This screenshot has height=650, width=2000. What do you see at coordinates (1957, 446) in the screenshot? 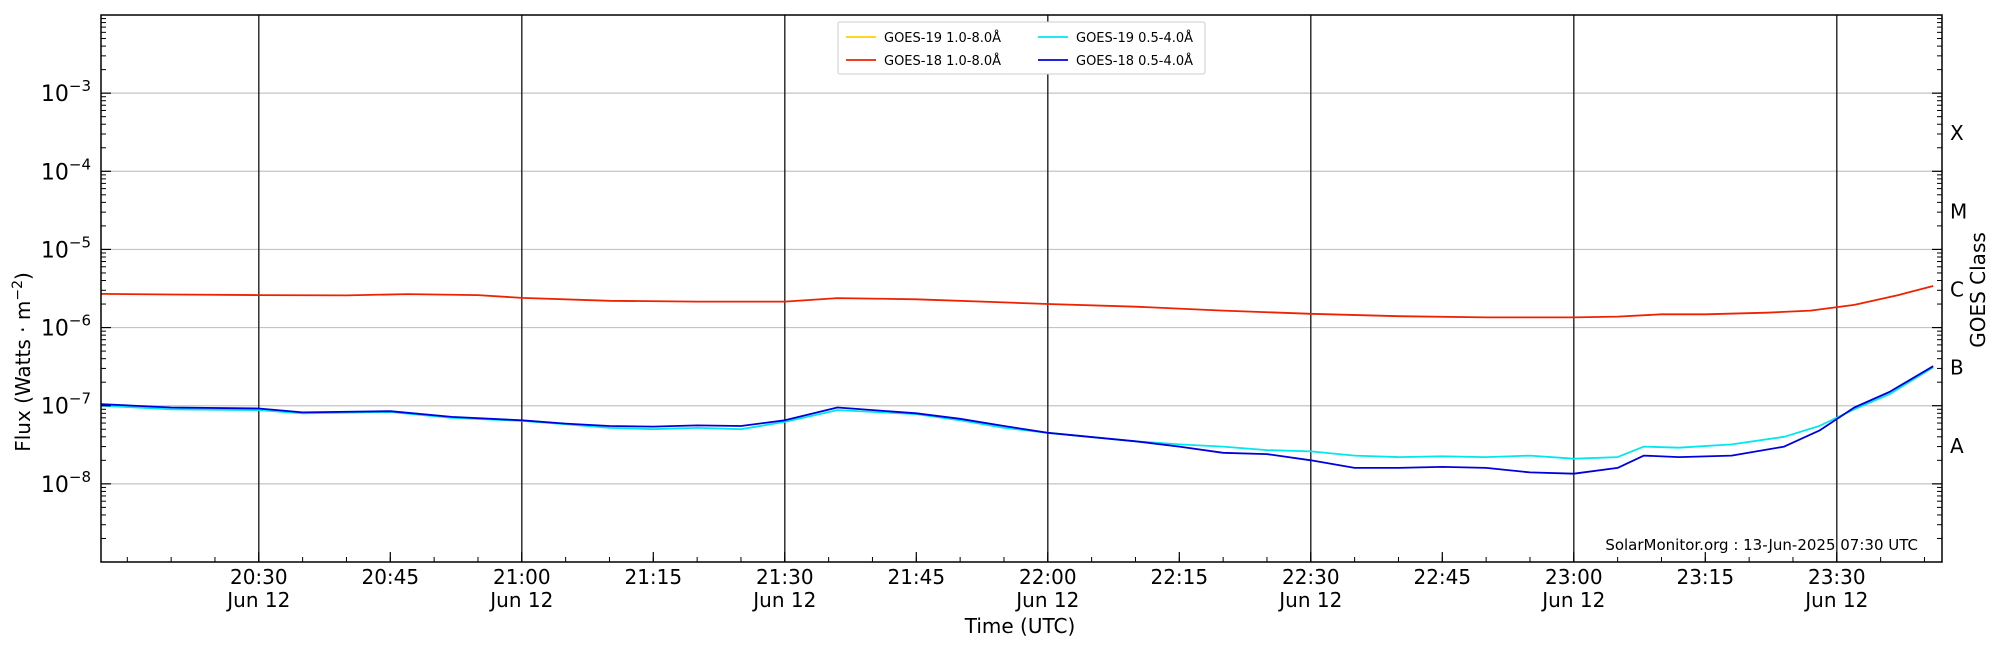
I see `goes-class-label: A` at bounding box center [1957, 446].